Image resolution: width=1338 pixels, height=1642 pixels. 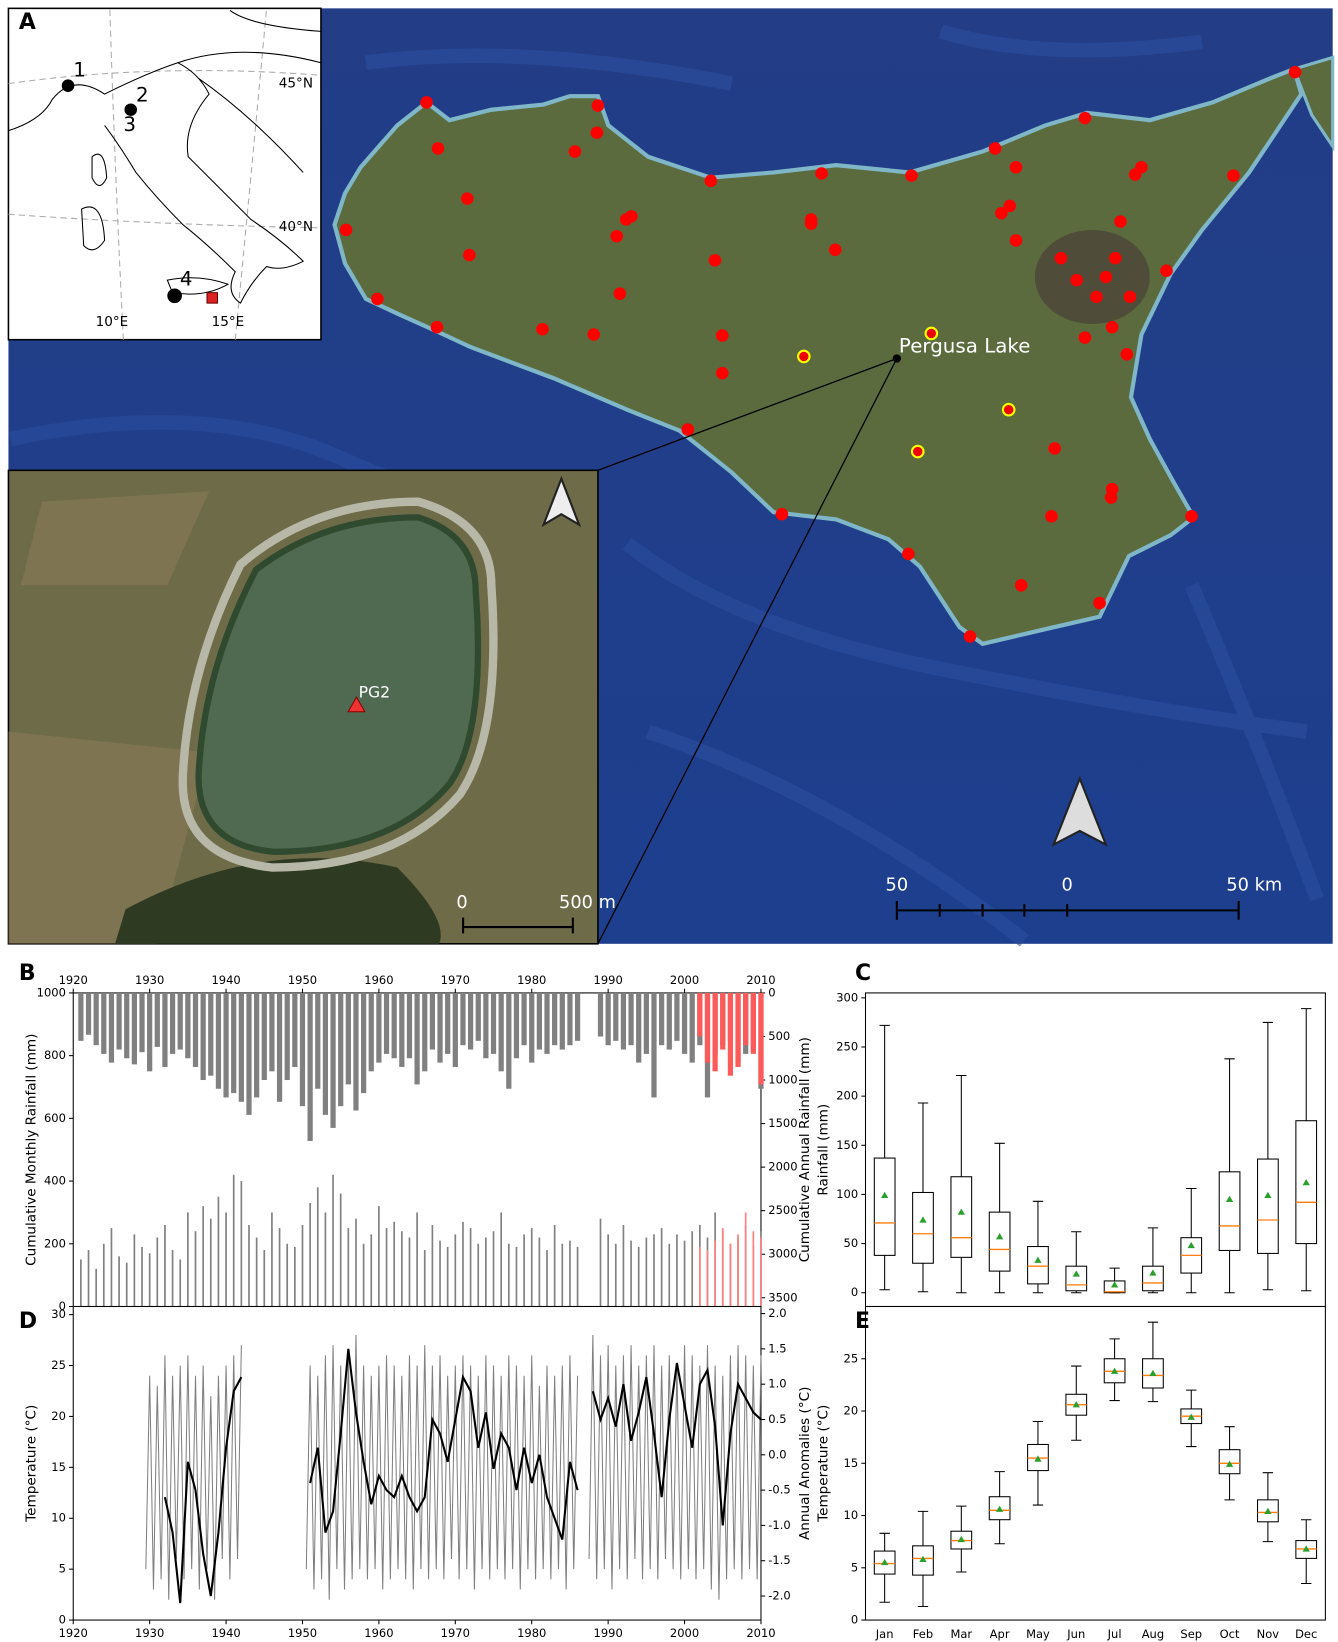 I want to click on road-ring, so click(x=338, y=684).